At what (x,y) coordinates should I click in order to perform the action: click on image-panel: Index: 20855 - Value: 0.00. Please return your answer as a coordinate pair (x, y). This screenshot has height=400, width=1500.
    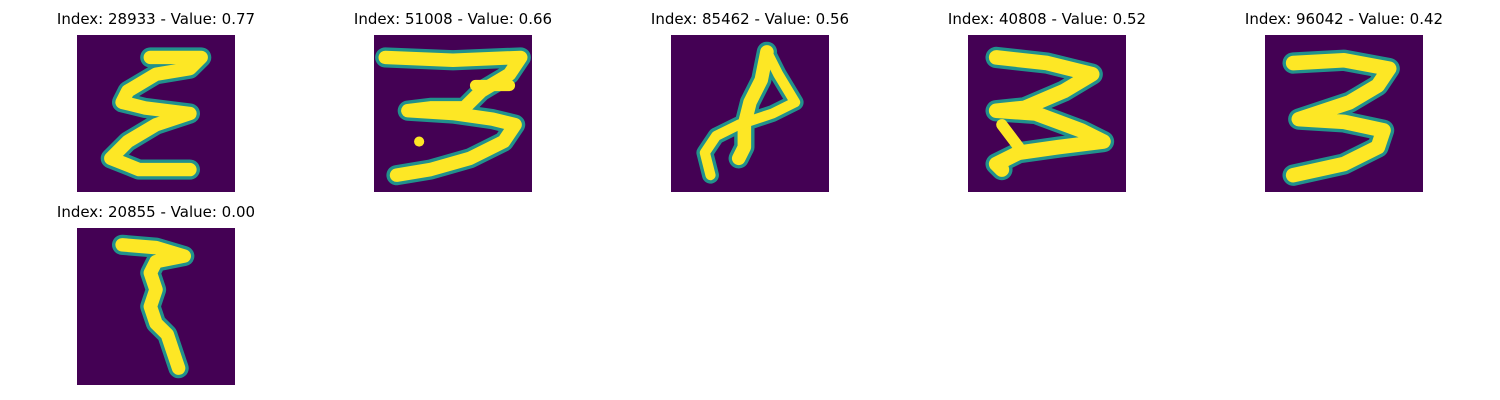
    Looking at the image, I should click on (156, 289).